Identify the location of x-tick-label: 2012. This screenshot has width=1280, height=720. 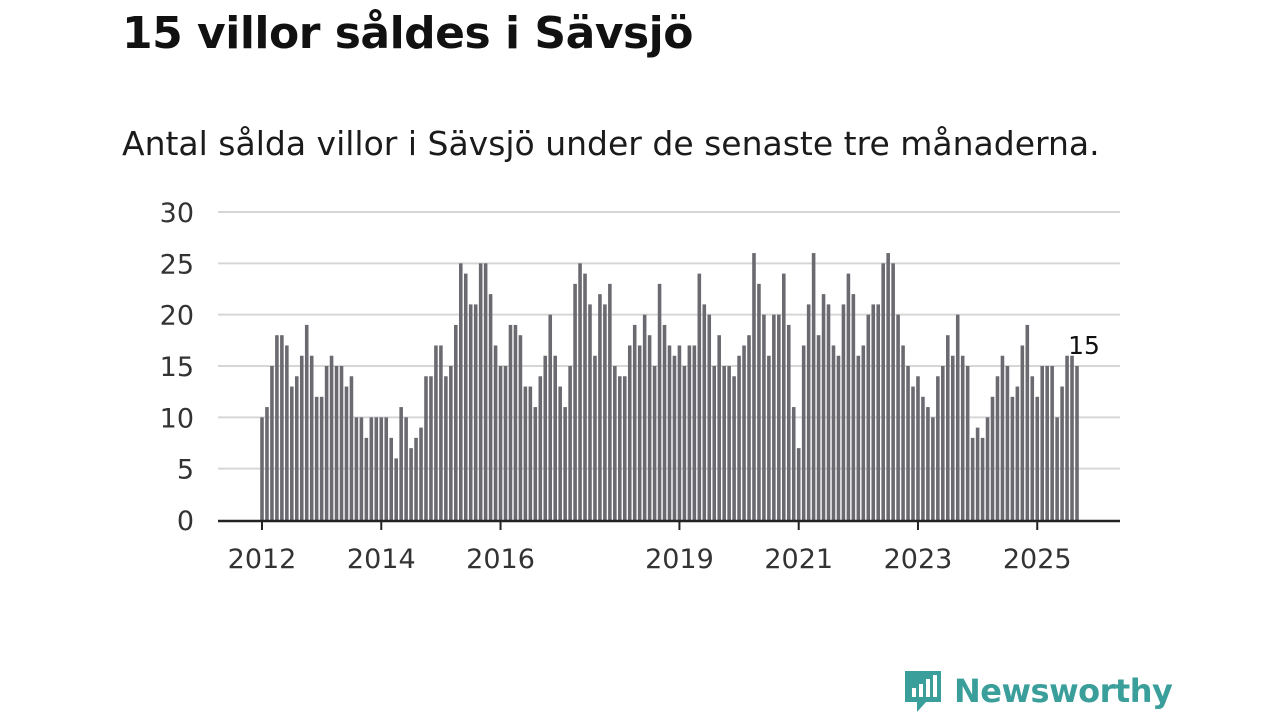
(262, 559).